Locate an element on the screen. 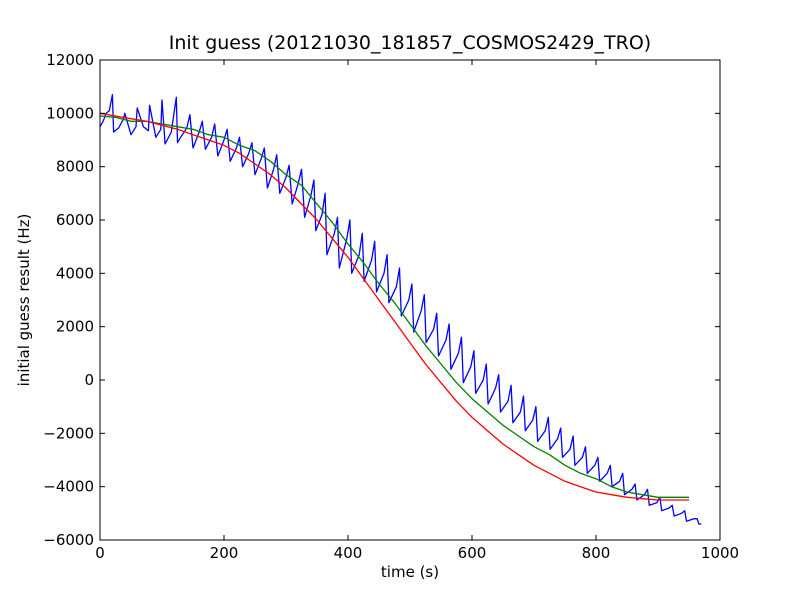 This screenshot has width=800, height=600. y-tick-label: 0 is located at coordinates (89, 380).